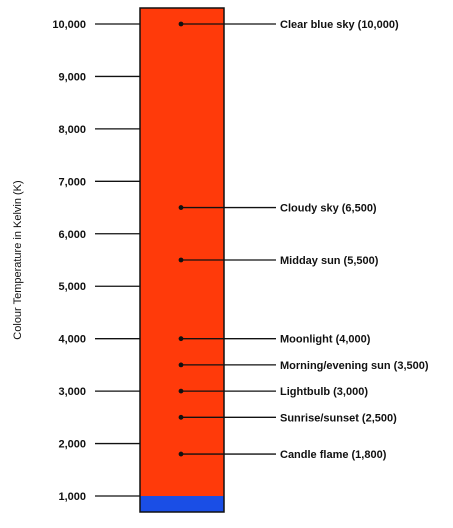  I want to click on axis-tick-label: 3,000, so click(72, 392).